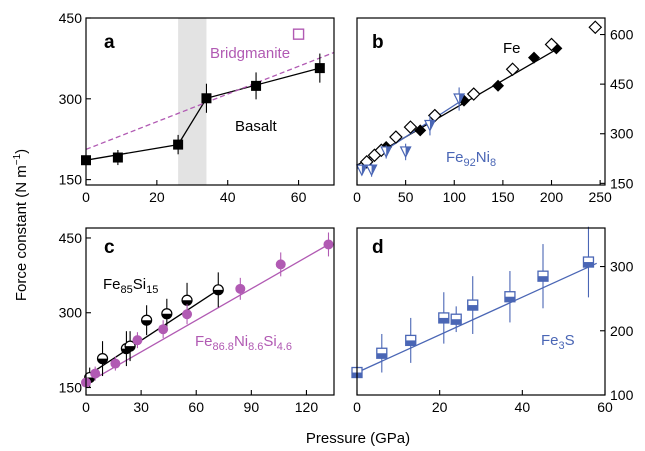 The width and height of the screenshot is (645, 451). Describe the element at coordinates (243, 343) in the screenshot. I see `series-annotation: Fe86.8Ni8.6Si4.6` at that location.